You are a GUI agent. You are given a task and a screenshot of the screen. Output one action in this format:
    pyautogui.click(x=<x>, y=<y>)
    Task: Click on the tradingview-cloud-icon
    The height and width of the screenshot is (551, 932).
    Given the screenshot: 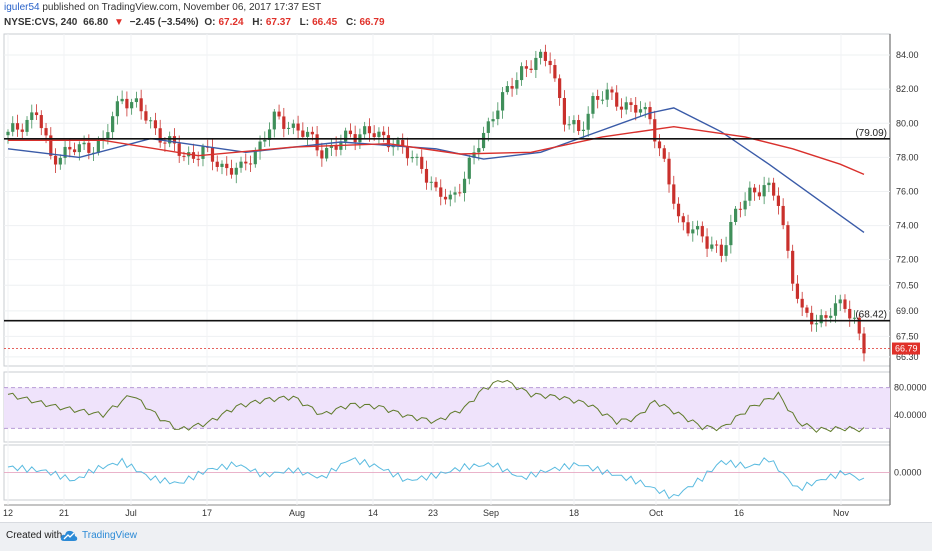 What is the action you would take?
    pyautogui.click(x=69, y=536)
    